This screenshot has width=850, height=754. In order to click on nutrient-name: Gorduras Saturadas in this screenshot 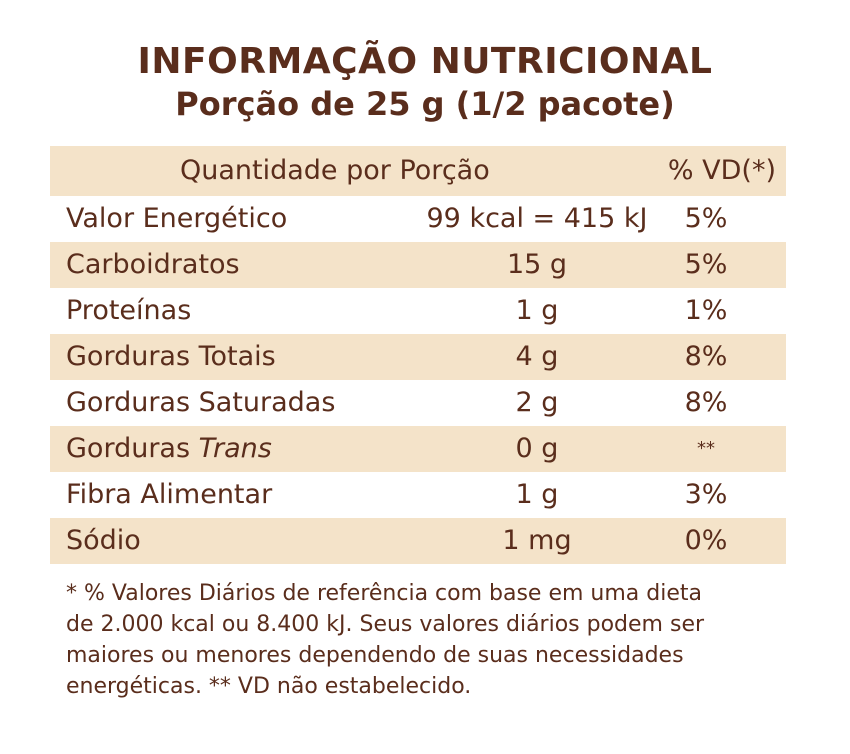, I will do `click(201, 402)`.